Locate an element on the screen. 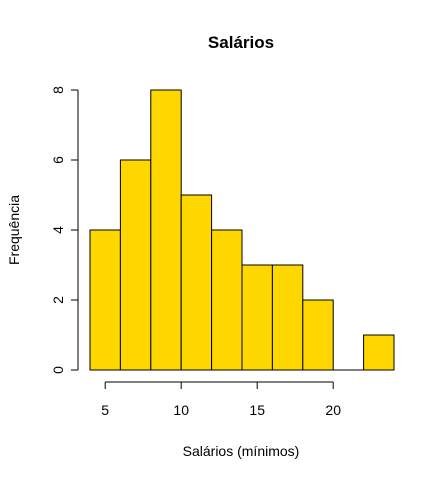 The image size is (446, 480). y-tick-label: 0 is located at coordinates (58, 370).